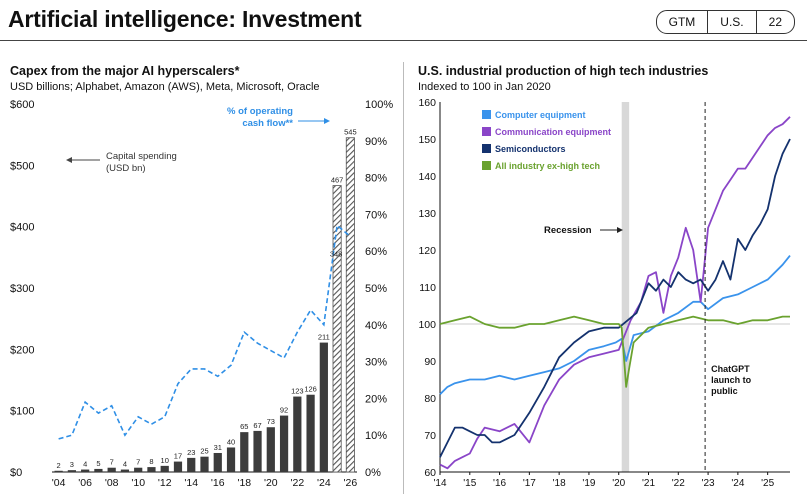 The image size is (807, 500). I want to click on legend-label-allindustry: All industry ex-high tech, so click(547, 166).